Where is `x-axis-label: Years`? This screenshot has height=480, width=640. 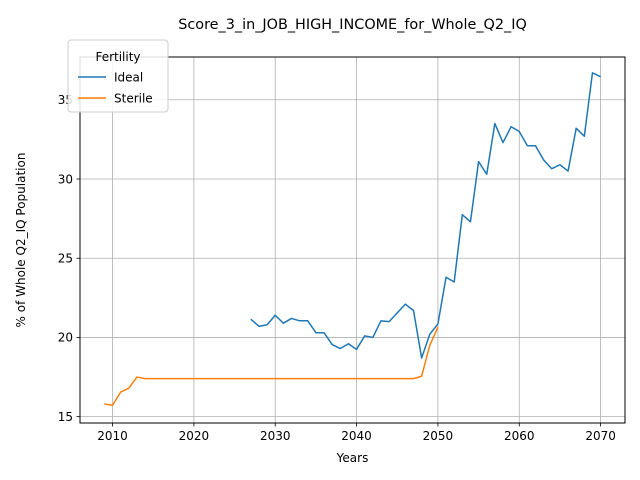 x-axis-label: Years is located at coordinates (352, 458).